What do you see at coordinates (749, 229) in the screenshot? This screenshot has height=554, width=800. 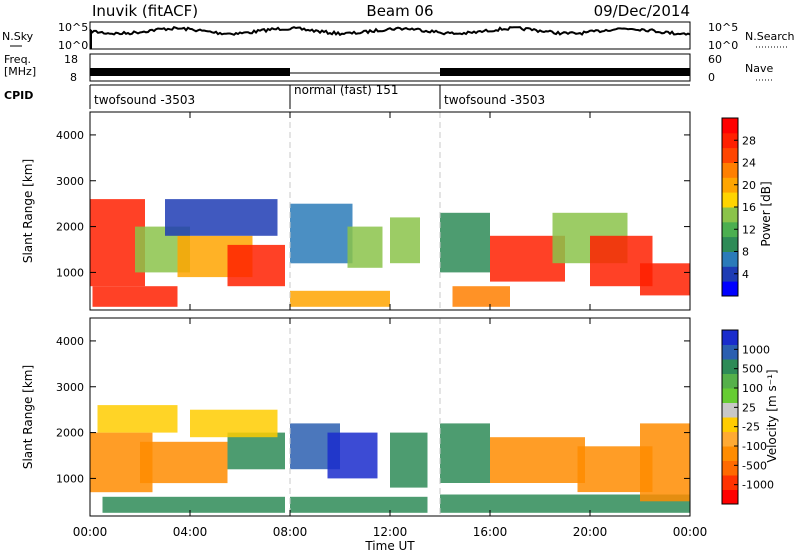 I see `colorbar-tick-label: 12` at bounding box center [749, 229].